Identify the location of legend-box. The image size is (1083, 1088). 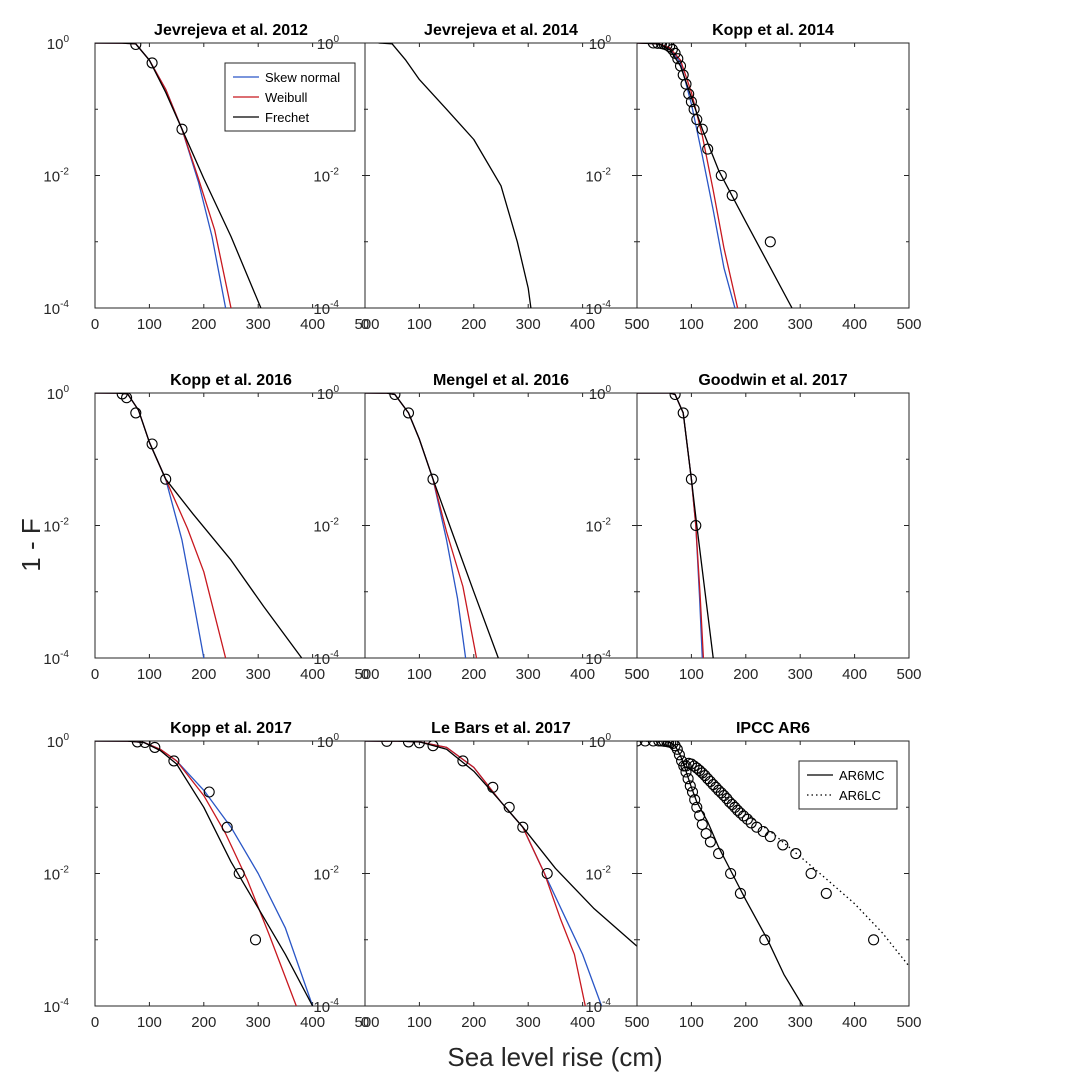
(848, 785).